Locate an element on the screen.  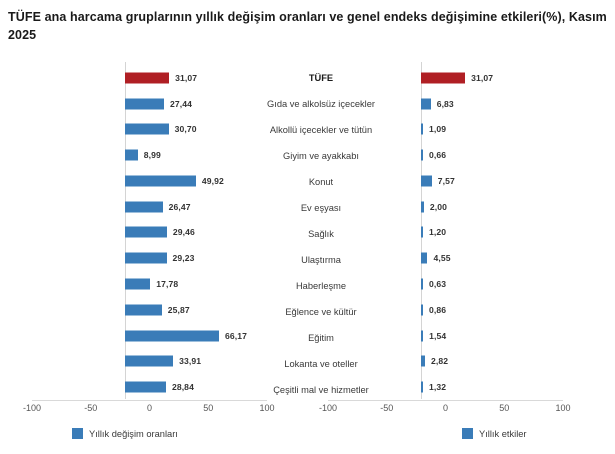
bar-row: 0,86 is located at coordinates (445, 310).